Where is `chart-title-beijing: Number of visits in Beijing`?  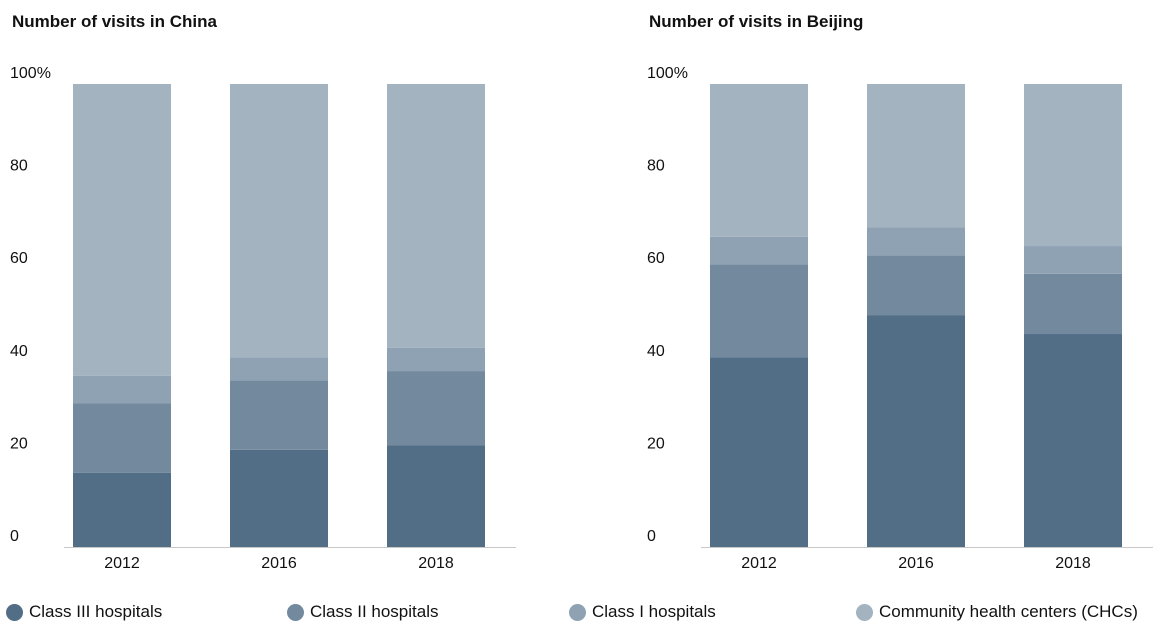 chart-title-beijing: Number of visits in Beijing is located at coordinates (756, 21).